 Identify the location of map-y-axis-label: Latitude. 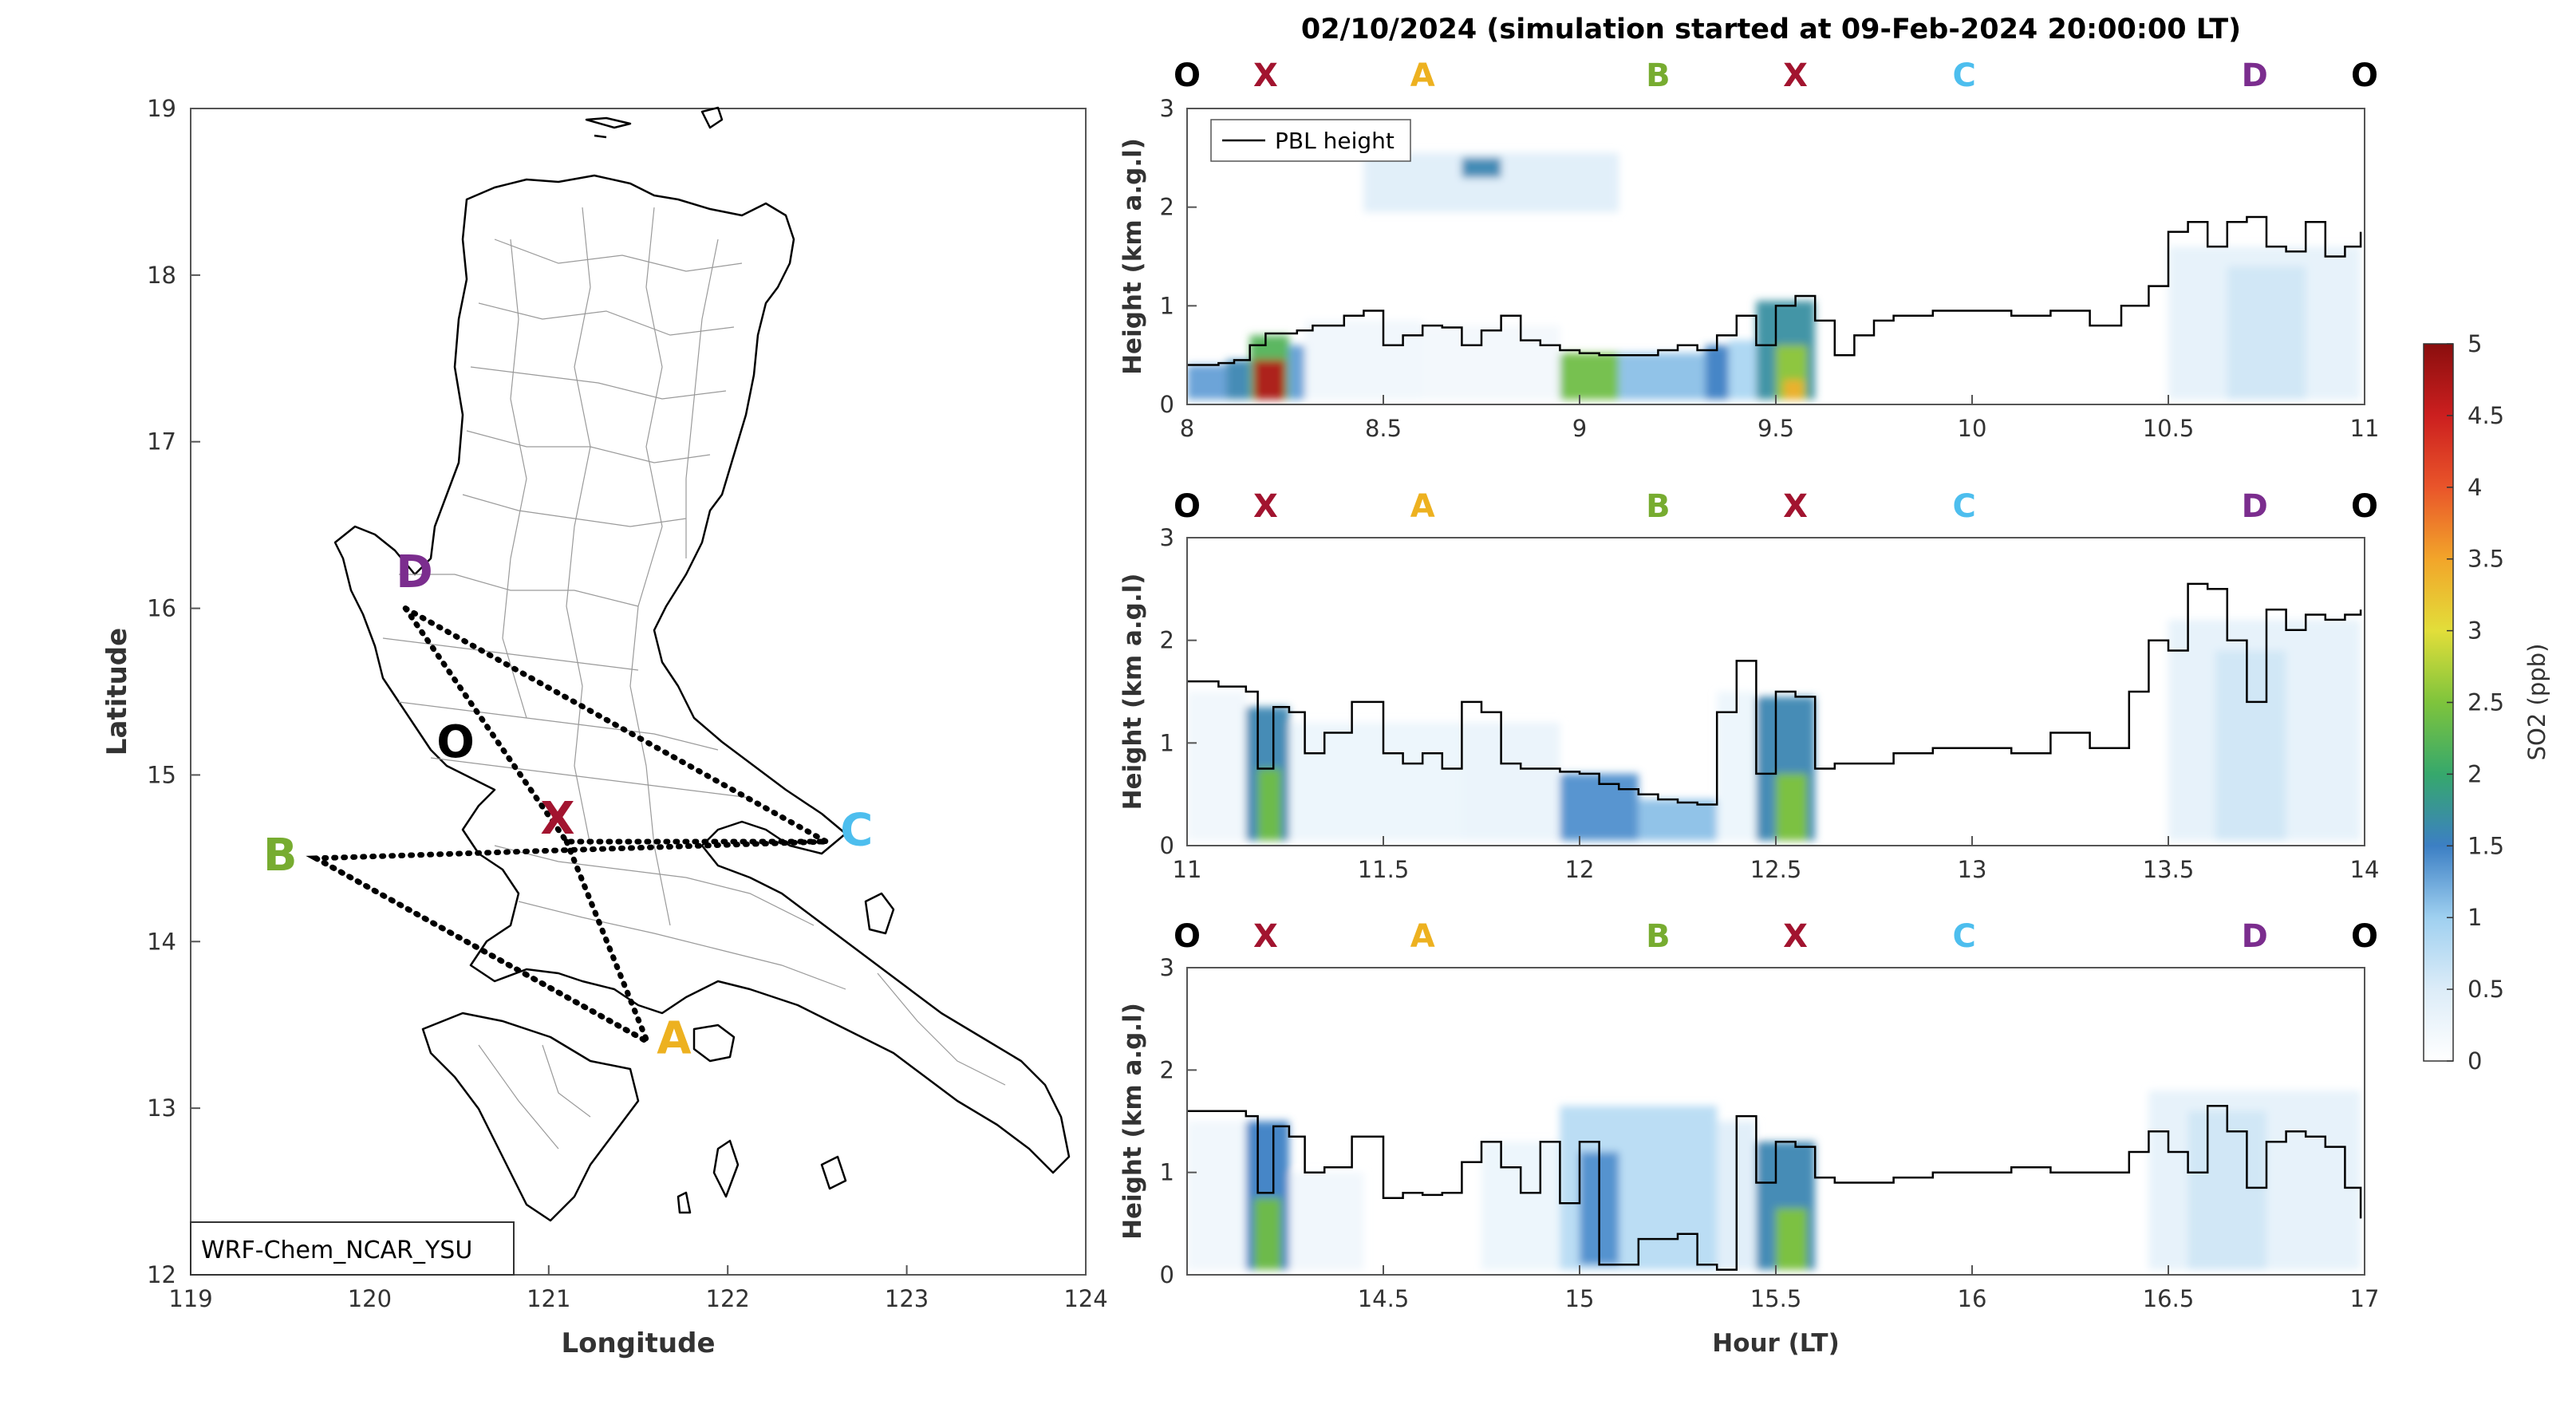
(117, 691).